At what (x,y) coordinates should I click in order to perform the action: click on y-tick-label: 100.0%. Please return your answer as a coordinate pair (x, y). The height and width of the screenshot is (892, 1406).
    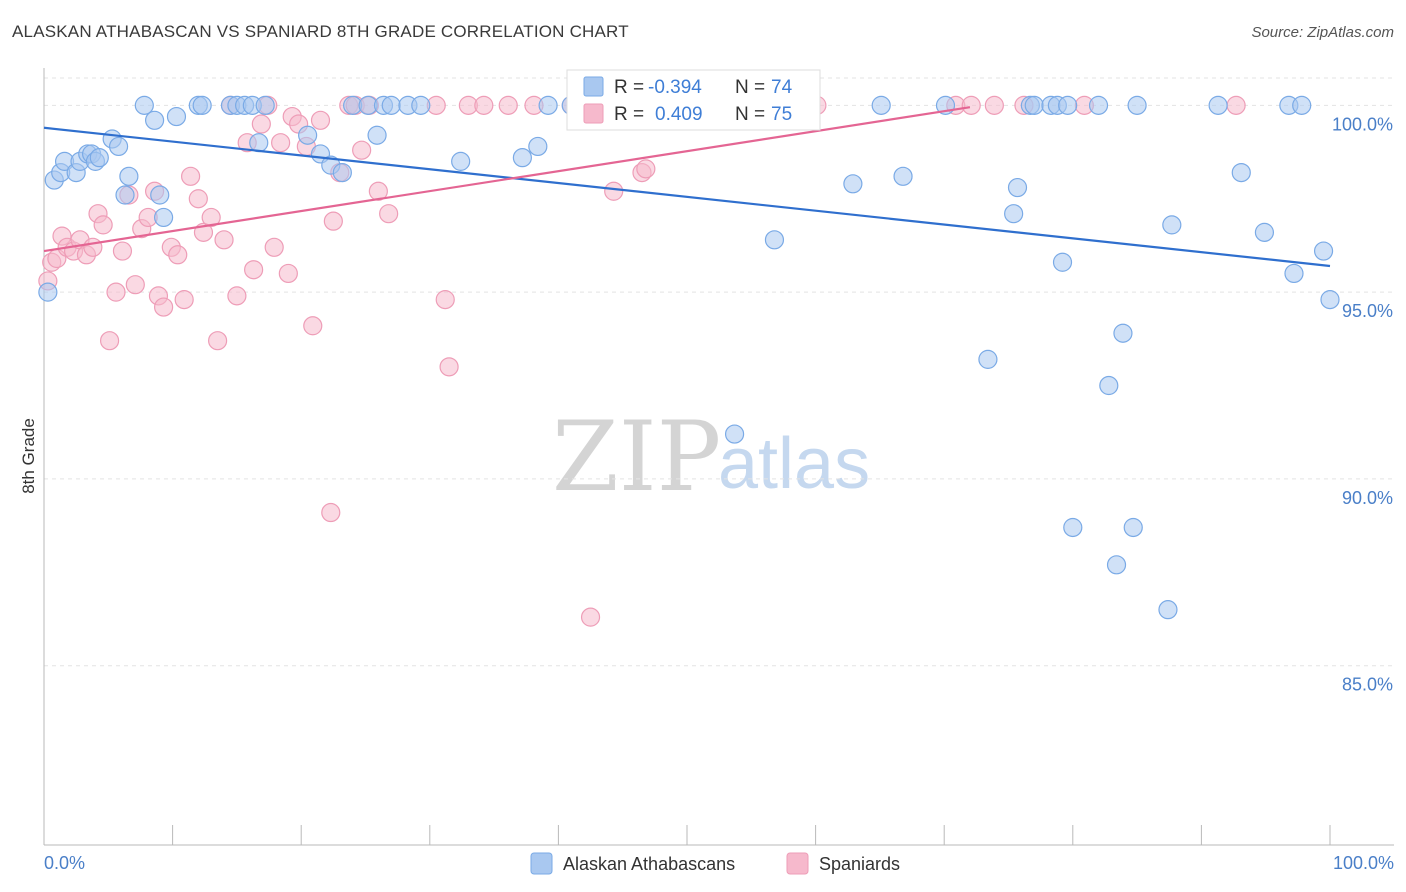
    Looking at the image, I should click on (1362, 124).